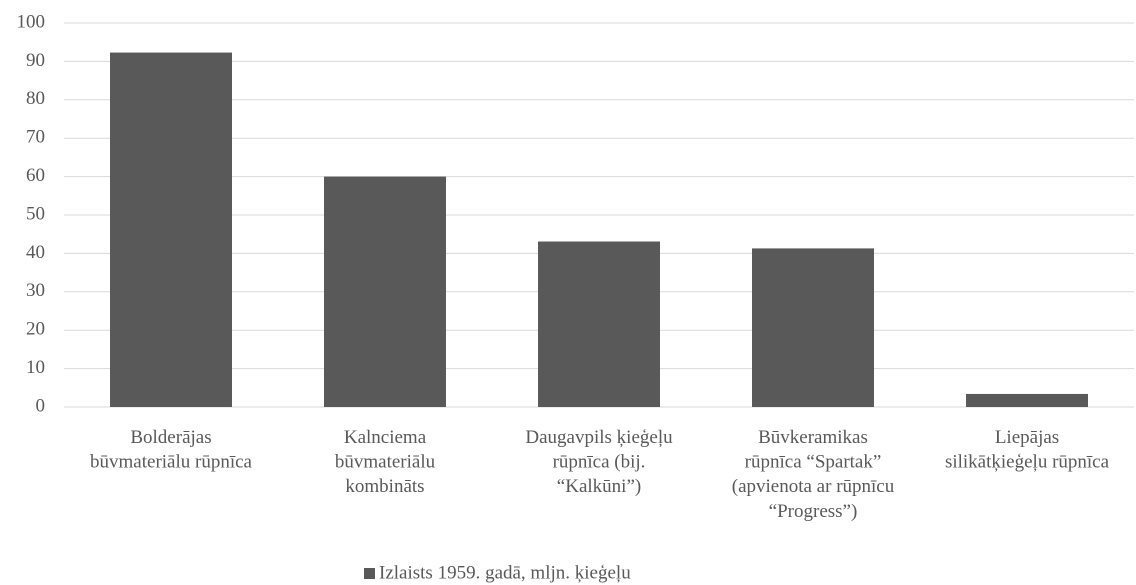 This screenshot has width=1136, height=585. Describe the element at coordinates (505, 572) in the screenshot. I see `legend-label: Izlaists 1959. gadā, mljn. ķieģeļu` at that location.